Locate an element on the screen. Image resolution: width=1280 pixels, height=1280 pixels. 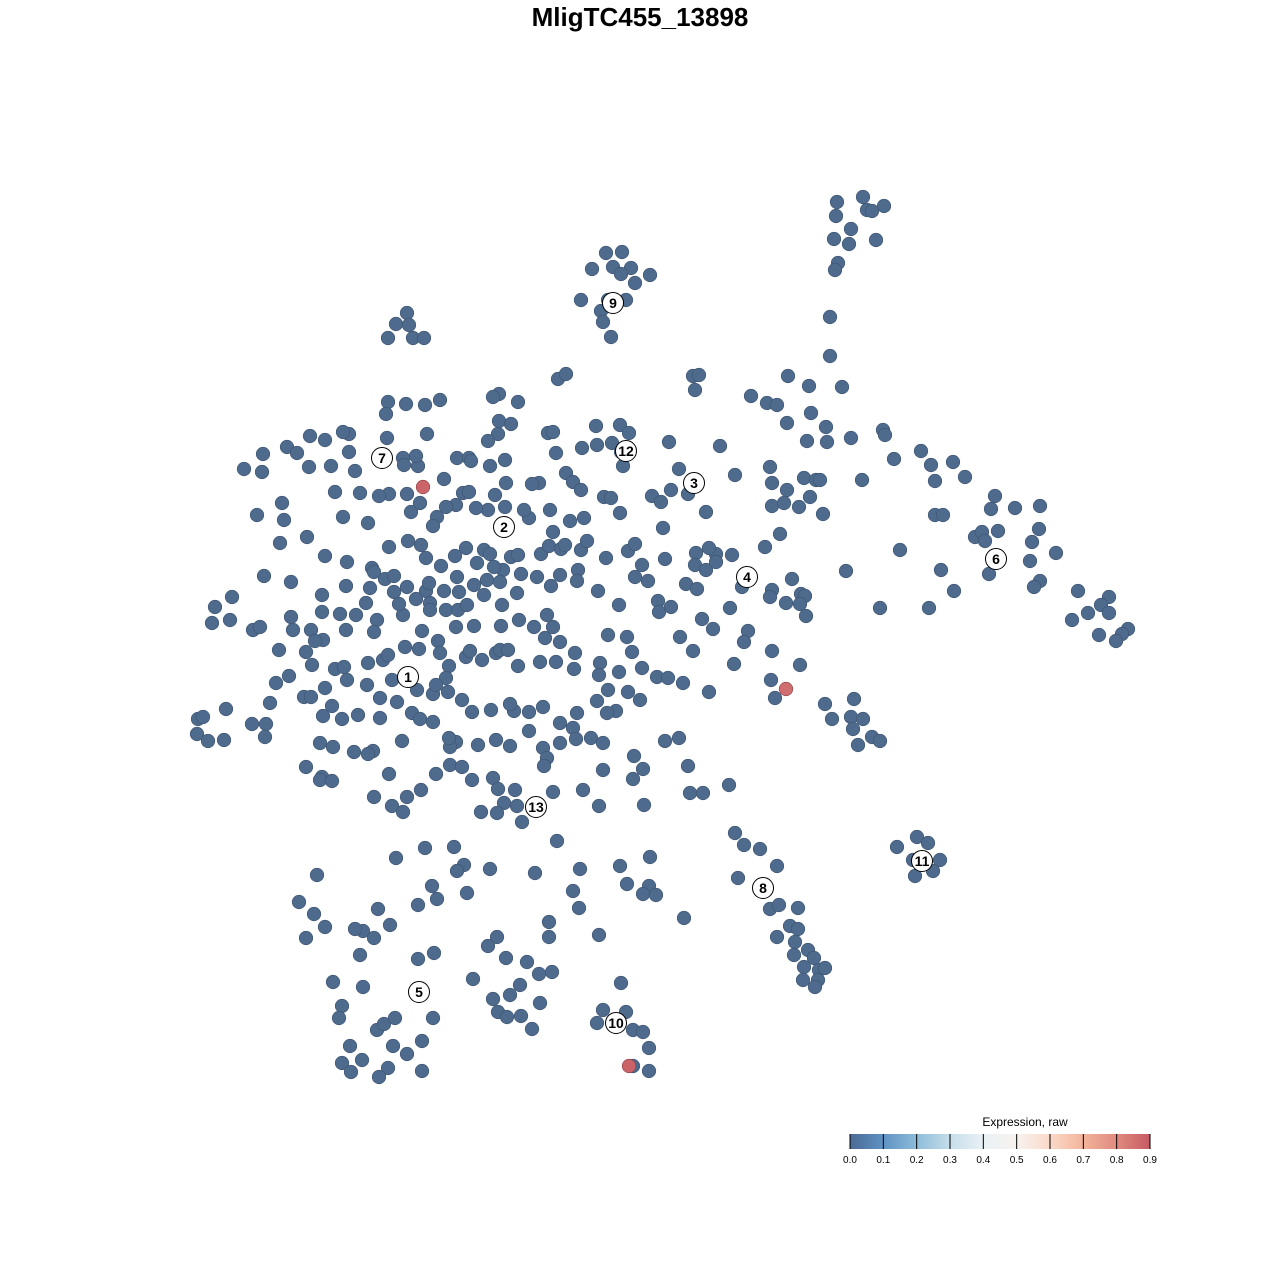
cluster-label-text: 6 is located at coordinates (996, 559).